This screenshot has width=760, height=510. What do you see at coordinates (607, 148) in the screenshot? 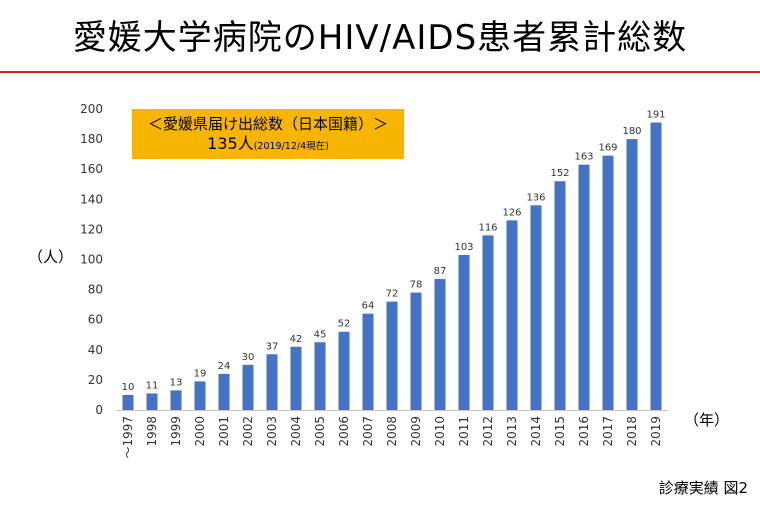
I see `data-label: 169` at bounding box center [607, 148].